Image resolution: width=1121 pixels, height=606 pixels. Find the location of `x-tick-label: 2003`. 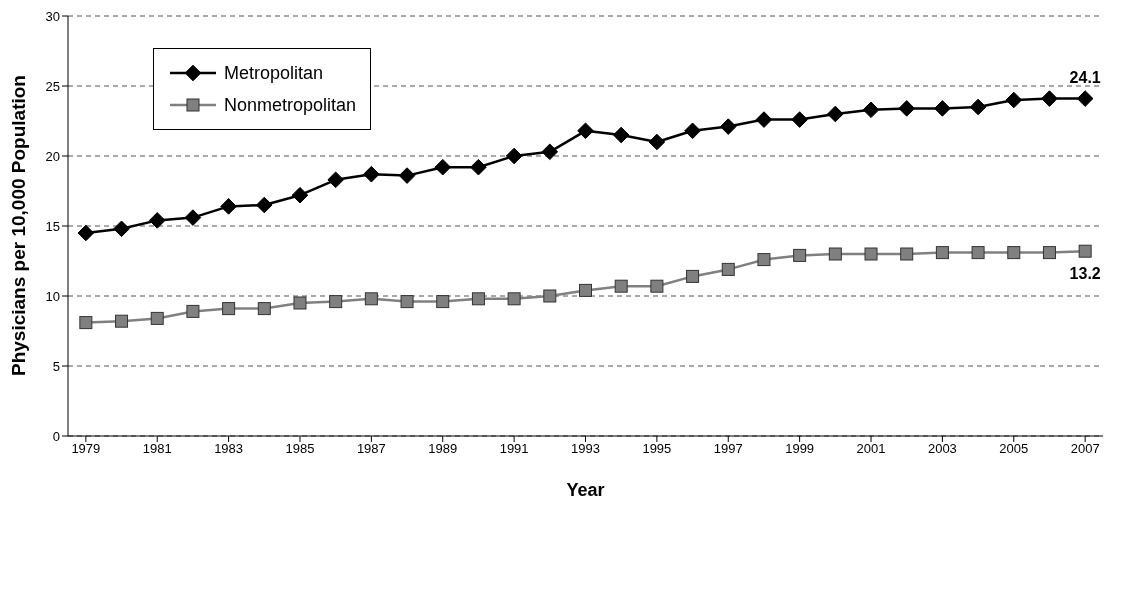

x-tick-label: 2003 is located at coordinates (942, 449).